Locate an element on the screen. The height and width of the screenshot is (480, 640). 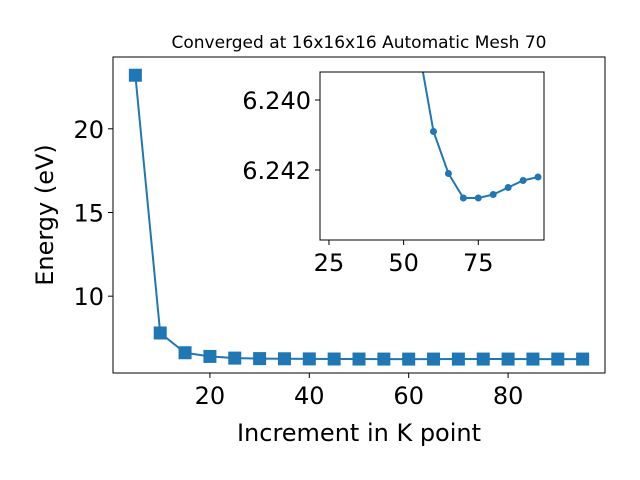
inset-x-axis: 25 50 75 is located at coordinates (404, 258).